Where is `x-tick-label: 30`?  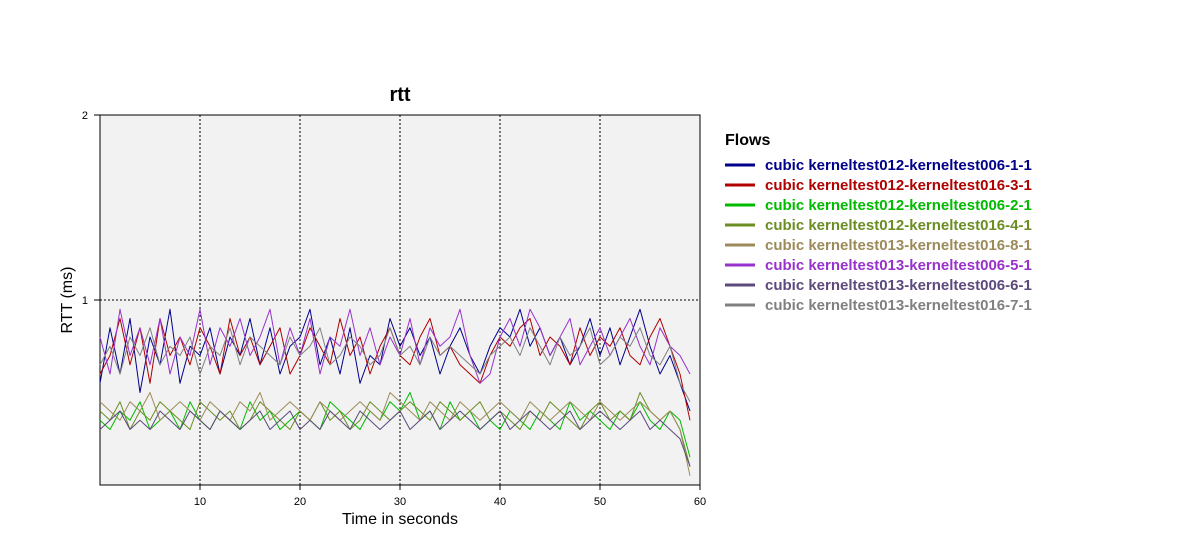 x-tick-label: 30 is located at coordinates (400, 502).